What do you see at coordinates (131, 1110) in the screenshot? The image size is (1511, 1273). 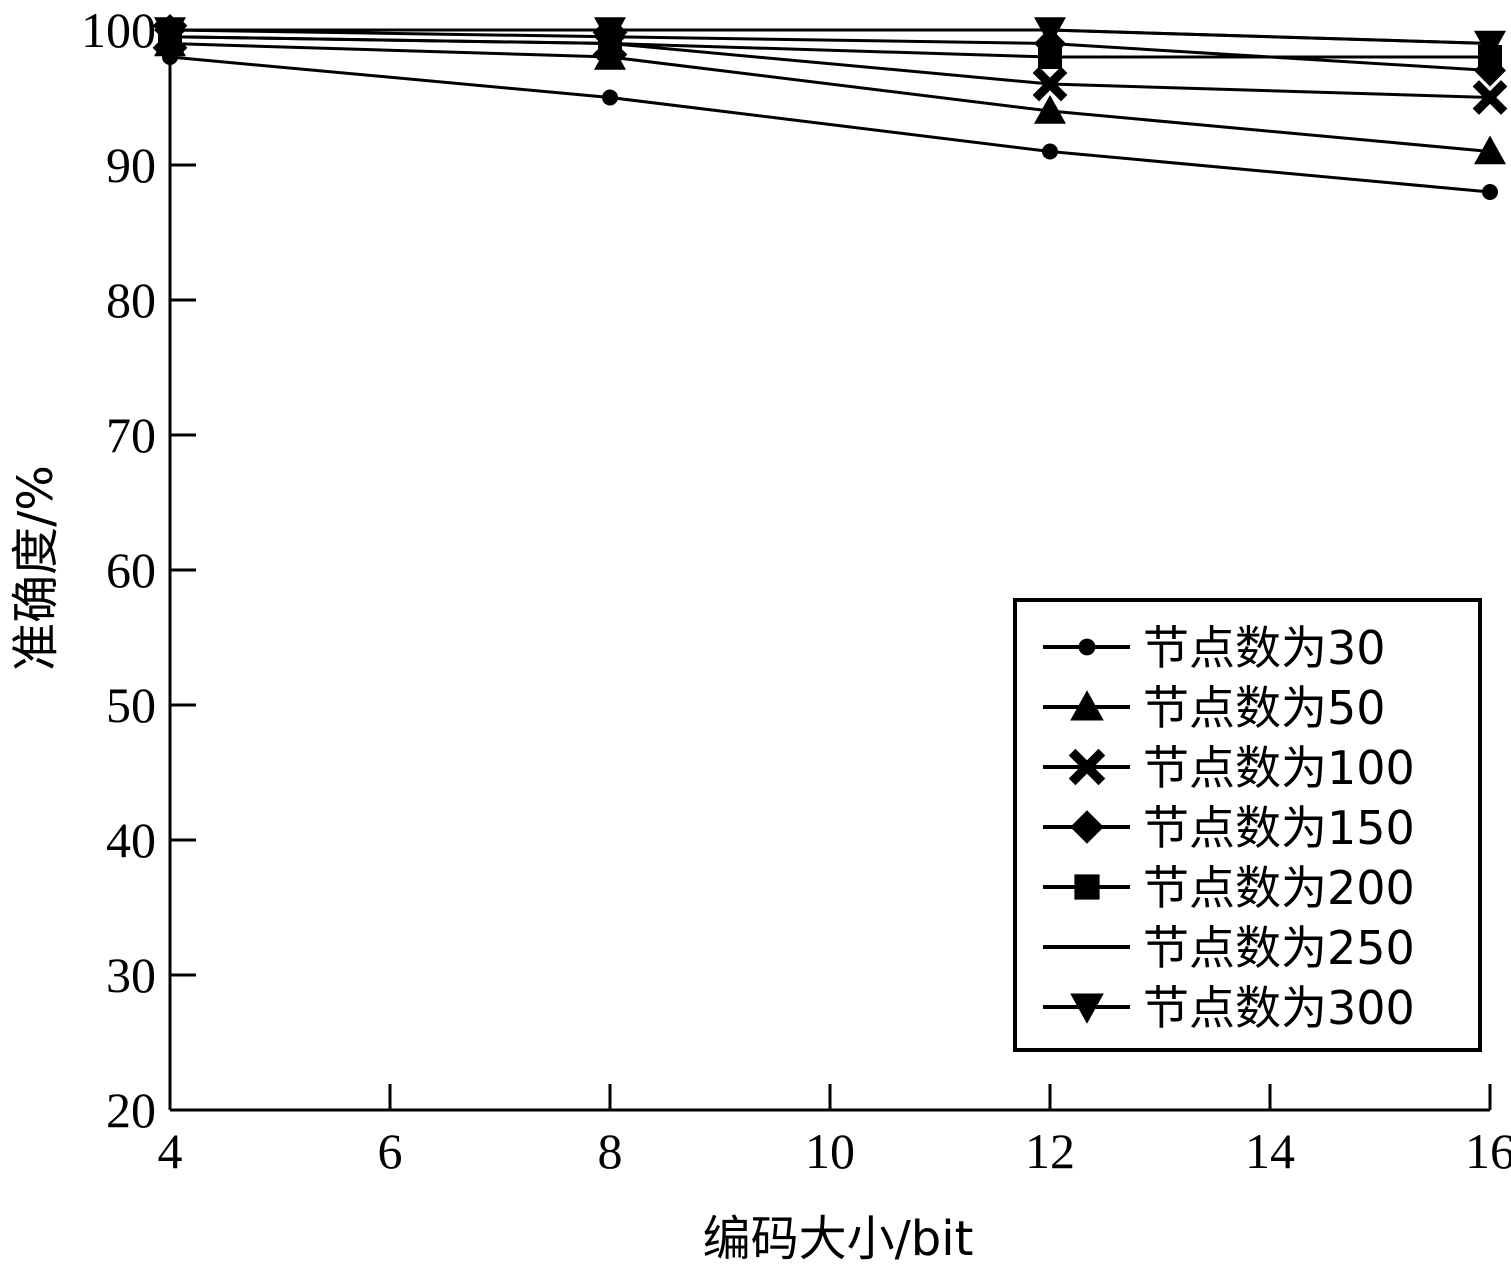 I see `y-tick-label: 20` at bounding box center [131, 1110].